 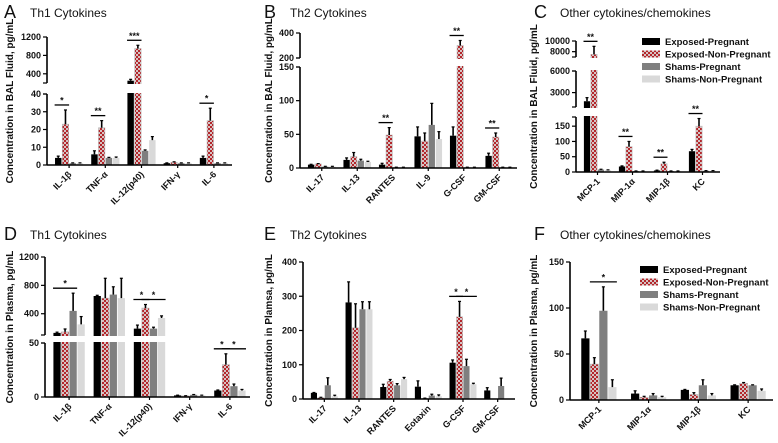 I want to click on y-axis-label: Concentration in Plamsa, pg/mL, so click(x=269, y=330).